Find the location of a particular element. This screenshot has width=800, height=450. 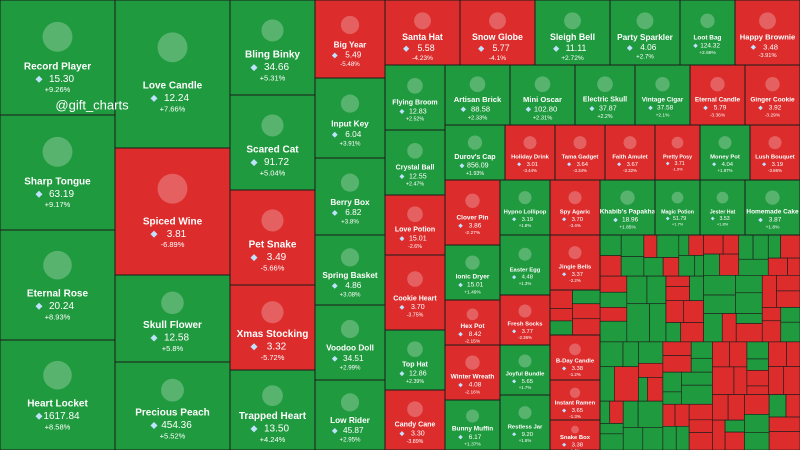

price-label: 45.87 is located at coordinates (353, 430).